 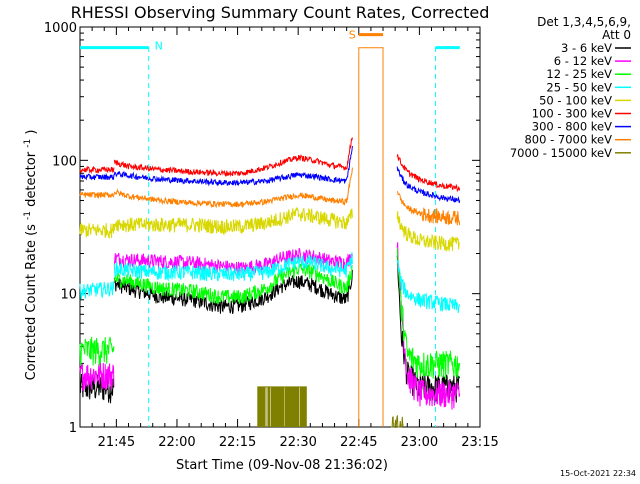 What do you see at coordinates (297, 442) in the screenshot?
I see `x-tick-label: 22:30` at bounding box center [297, 442].